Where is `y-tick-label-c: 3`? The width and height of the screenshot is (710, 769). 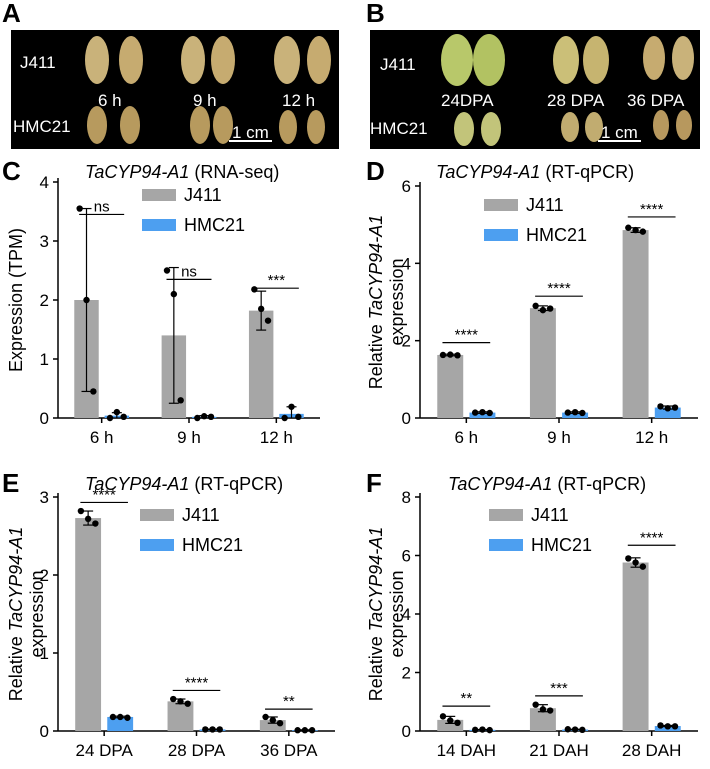
y-tick-label-c: 3 is located at coordinates (44, 241).